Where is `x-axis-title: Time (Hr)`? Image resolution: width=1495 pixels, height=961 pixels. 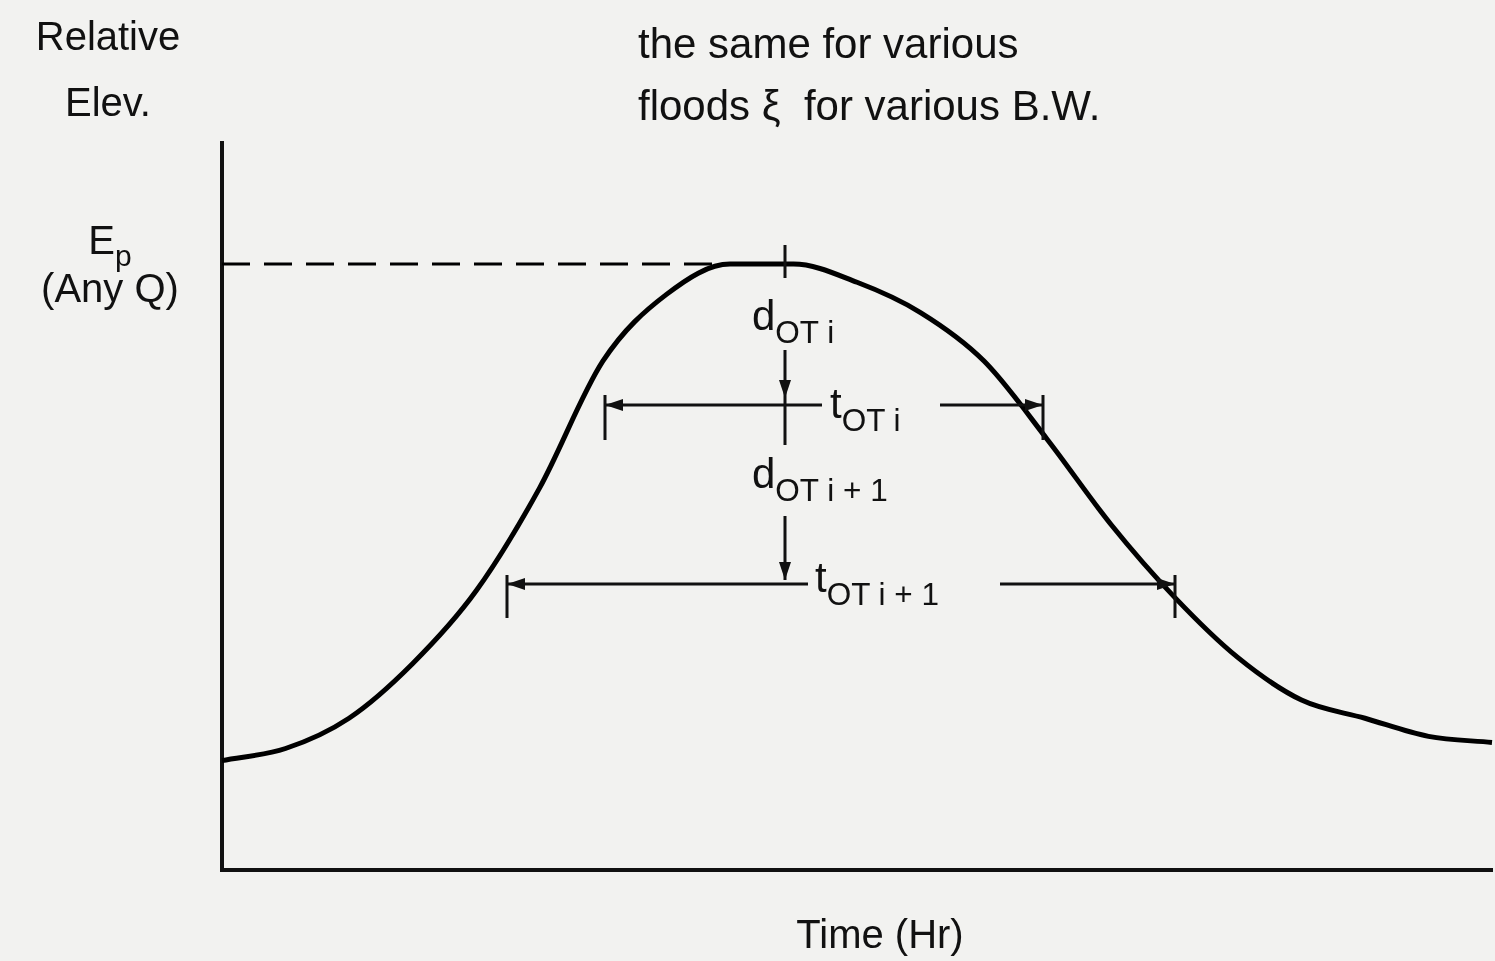
x-axis-title: Time (Hr) is located at coordinates (880, 934).